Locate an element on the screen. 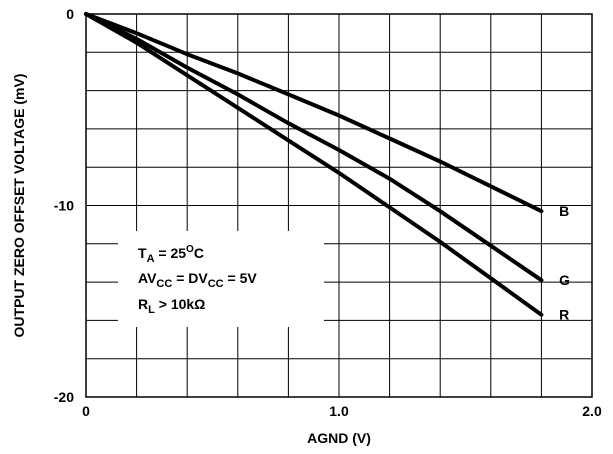 The width and height of the screenshot is (613, 454). annotation-line-1: TA = 25OC is located at coordinates (171, 254).